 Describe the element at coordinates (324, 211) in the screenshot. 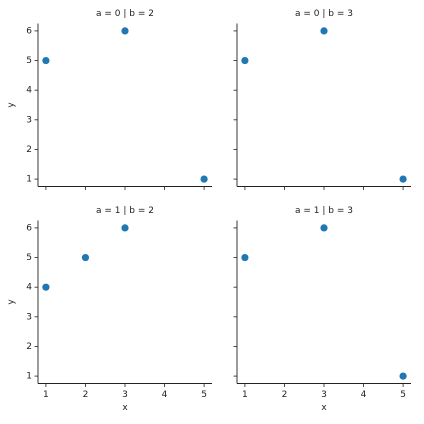

I see `panel-title: a = 1 | b = 3` at that location.